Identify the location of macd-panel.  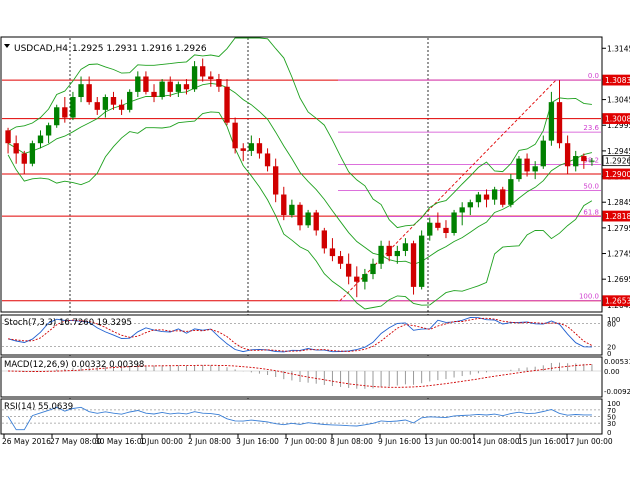
(301, 377).